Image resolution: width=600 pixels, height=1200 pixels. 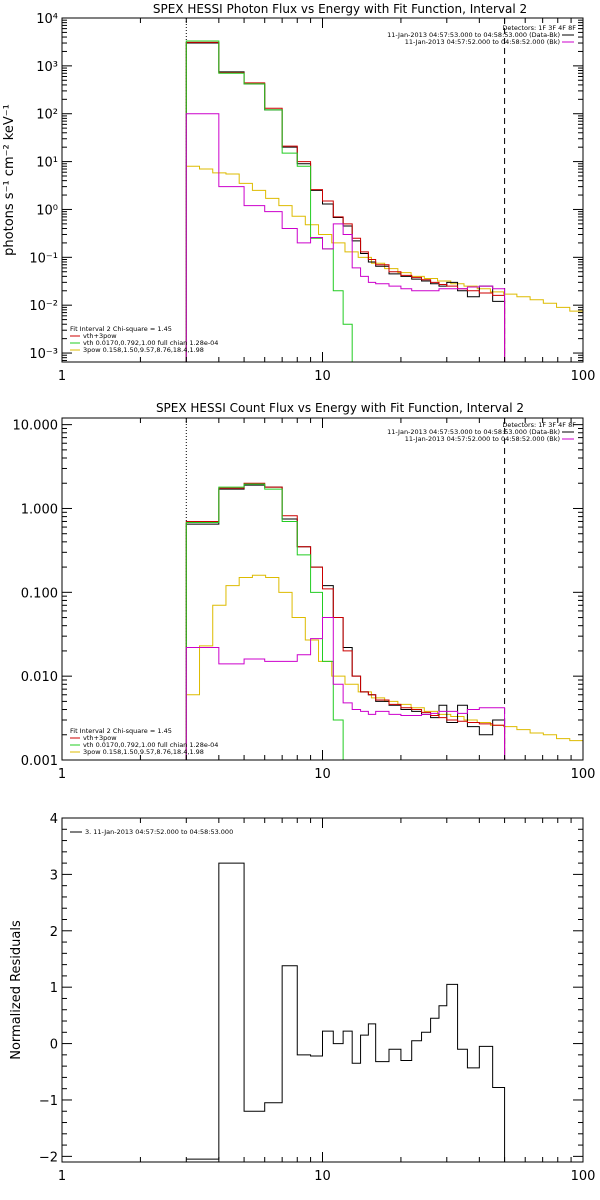 What do you see at coordinates (39, 593) in the screenshot?
I see `y-tick-label: 0.100` at bounding box center [39, 593].